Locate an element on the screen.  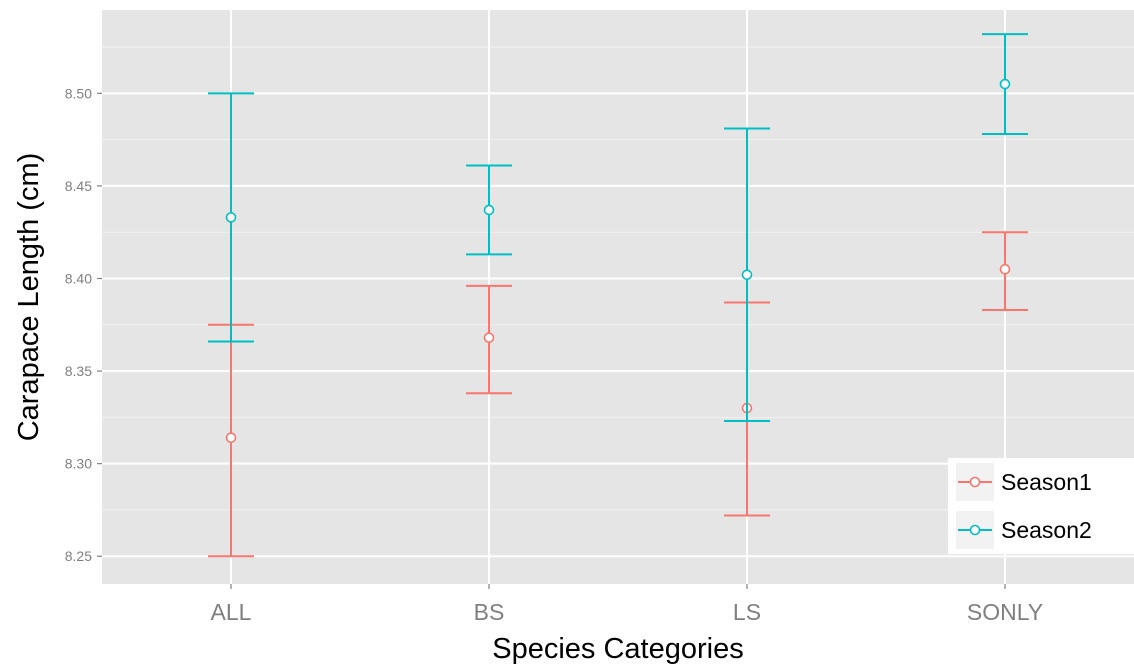
x-axis-title: Species Categories is located at coordinates (617, 649).